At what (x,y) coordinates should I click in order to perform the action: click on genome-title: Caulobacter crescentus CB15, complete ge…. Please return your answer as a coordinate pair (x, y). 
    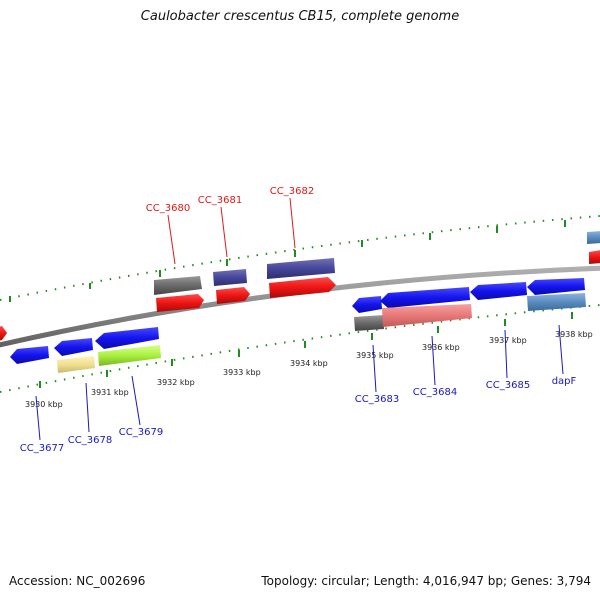
    Looking at the image, I should click on (300, 16).